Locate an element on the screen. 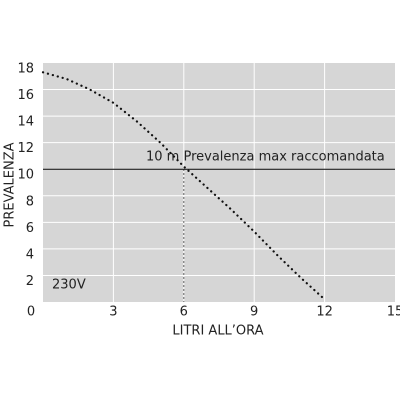  y-tick-label: 2 is located at coordinates (30, 281).